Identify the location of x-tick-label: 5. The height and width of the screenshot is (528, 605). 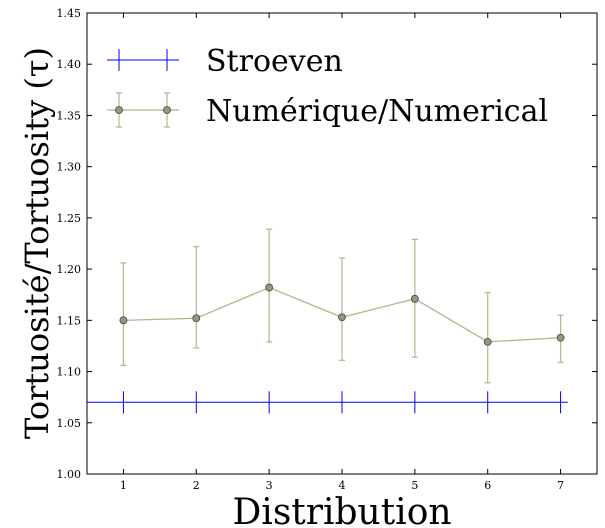
(414, 485).